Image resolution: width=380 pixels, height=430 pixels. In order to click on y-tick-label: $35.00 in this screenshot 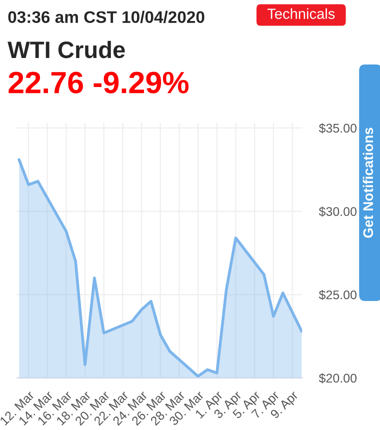, I will do `click(337, 128)`.